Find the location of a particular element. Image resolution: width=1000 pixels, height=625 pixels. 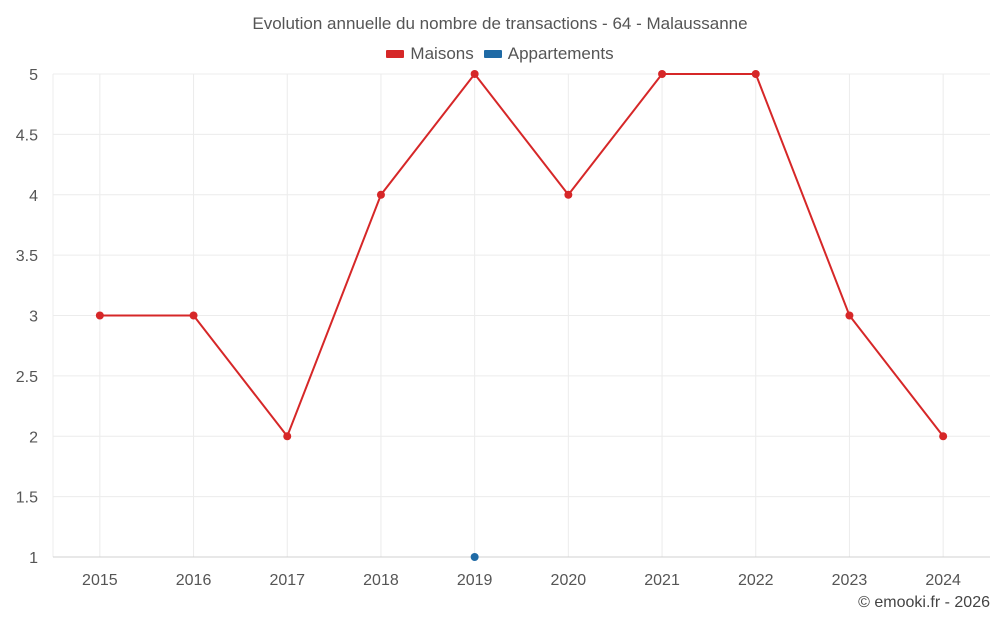

x-tick-label: 2020 is located at coordinates (569, 580).